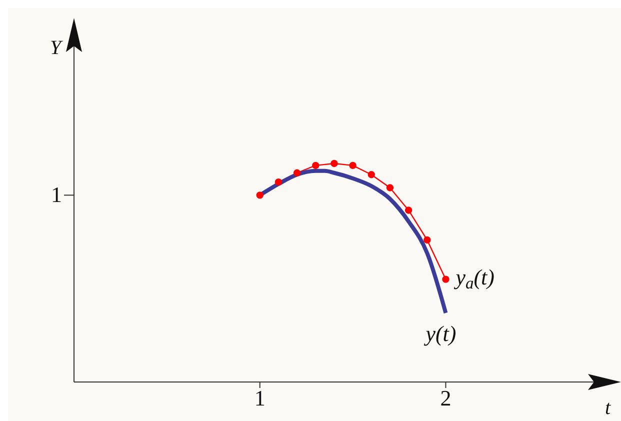 This screenshot has width=621, height=421. I want to click on text: Y, so click(56, 48).